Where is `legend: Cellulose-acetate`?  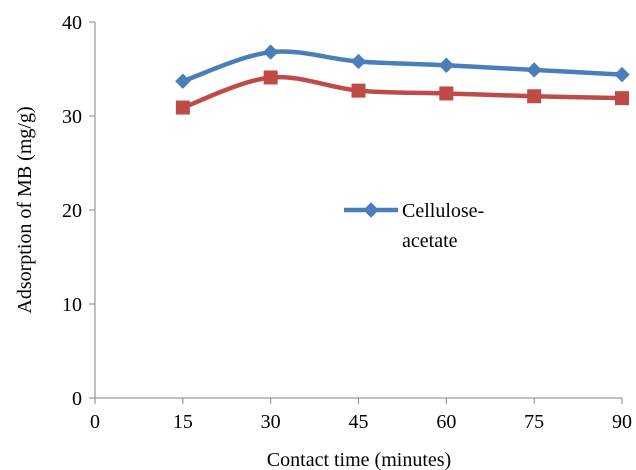
legend: Cellulose-acetate is located at coordinates (414, 226).